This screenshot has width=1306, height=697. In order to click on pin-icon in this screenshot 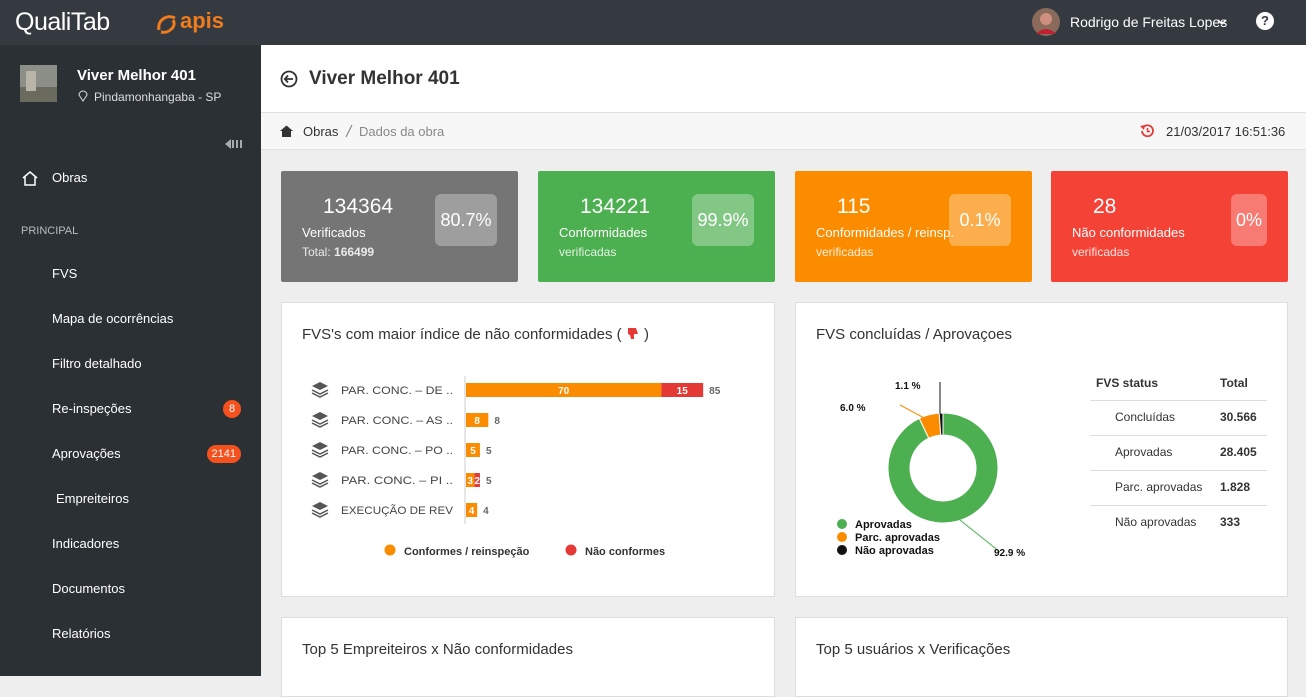, I will do `click(83, 96)`.